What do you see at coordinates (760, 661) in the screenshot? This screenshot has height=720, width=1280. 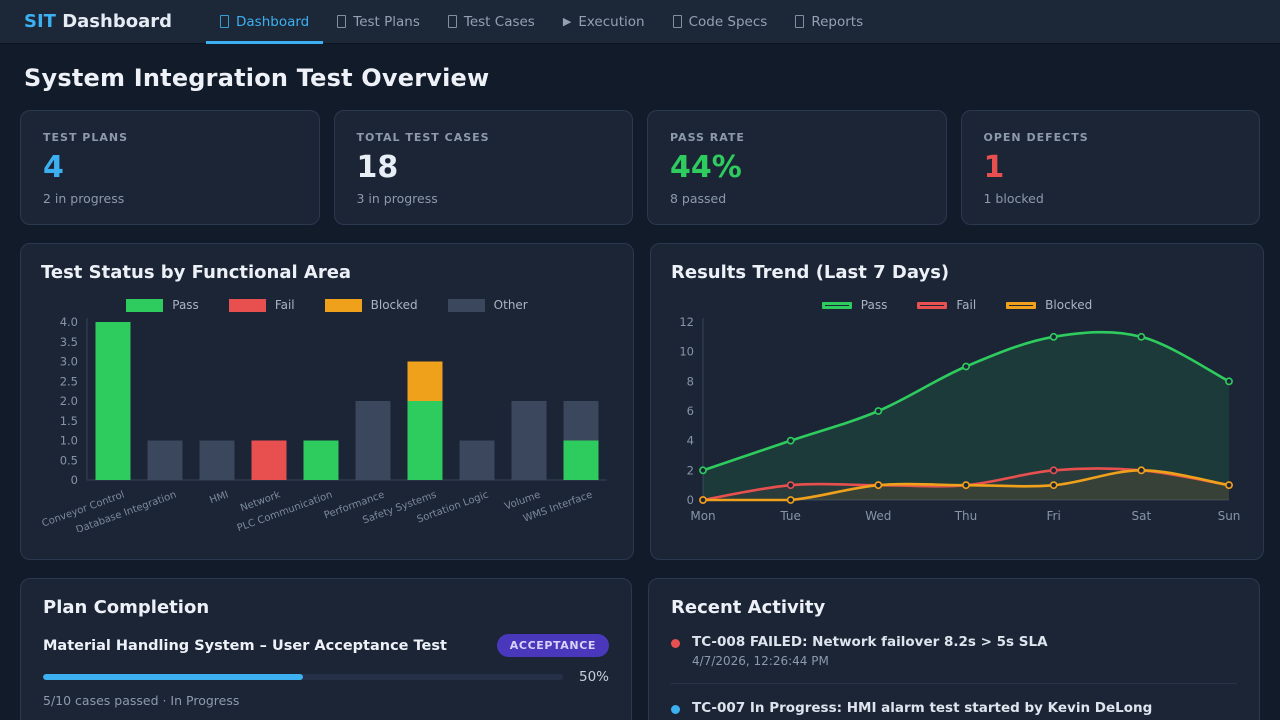 I see `activity-time: 4/7/2026, 12:26:44 PM` at bounding box center [760, 661].